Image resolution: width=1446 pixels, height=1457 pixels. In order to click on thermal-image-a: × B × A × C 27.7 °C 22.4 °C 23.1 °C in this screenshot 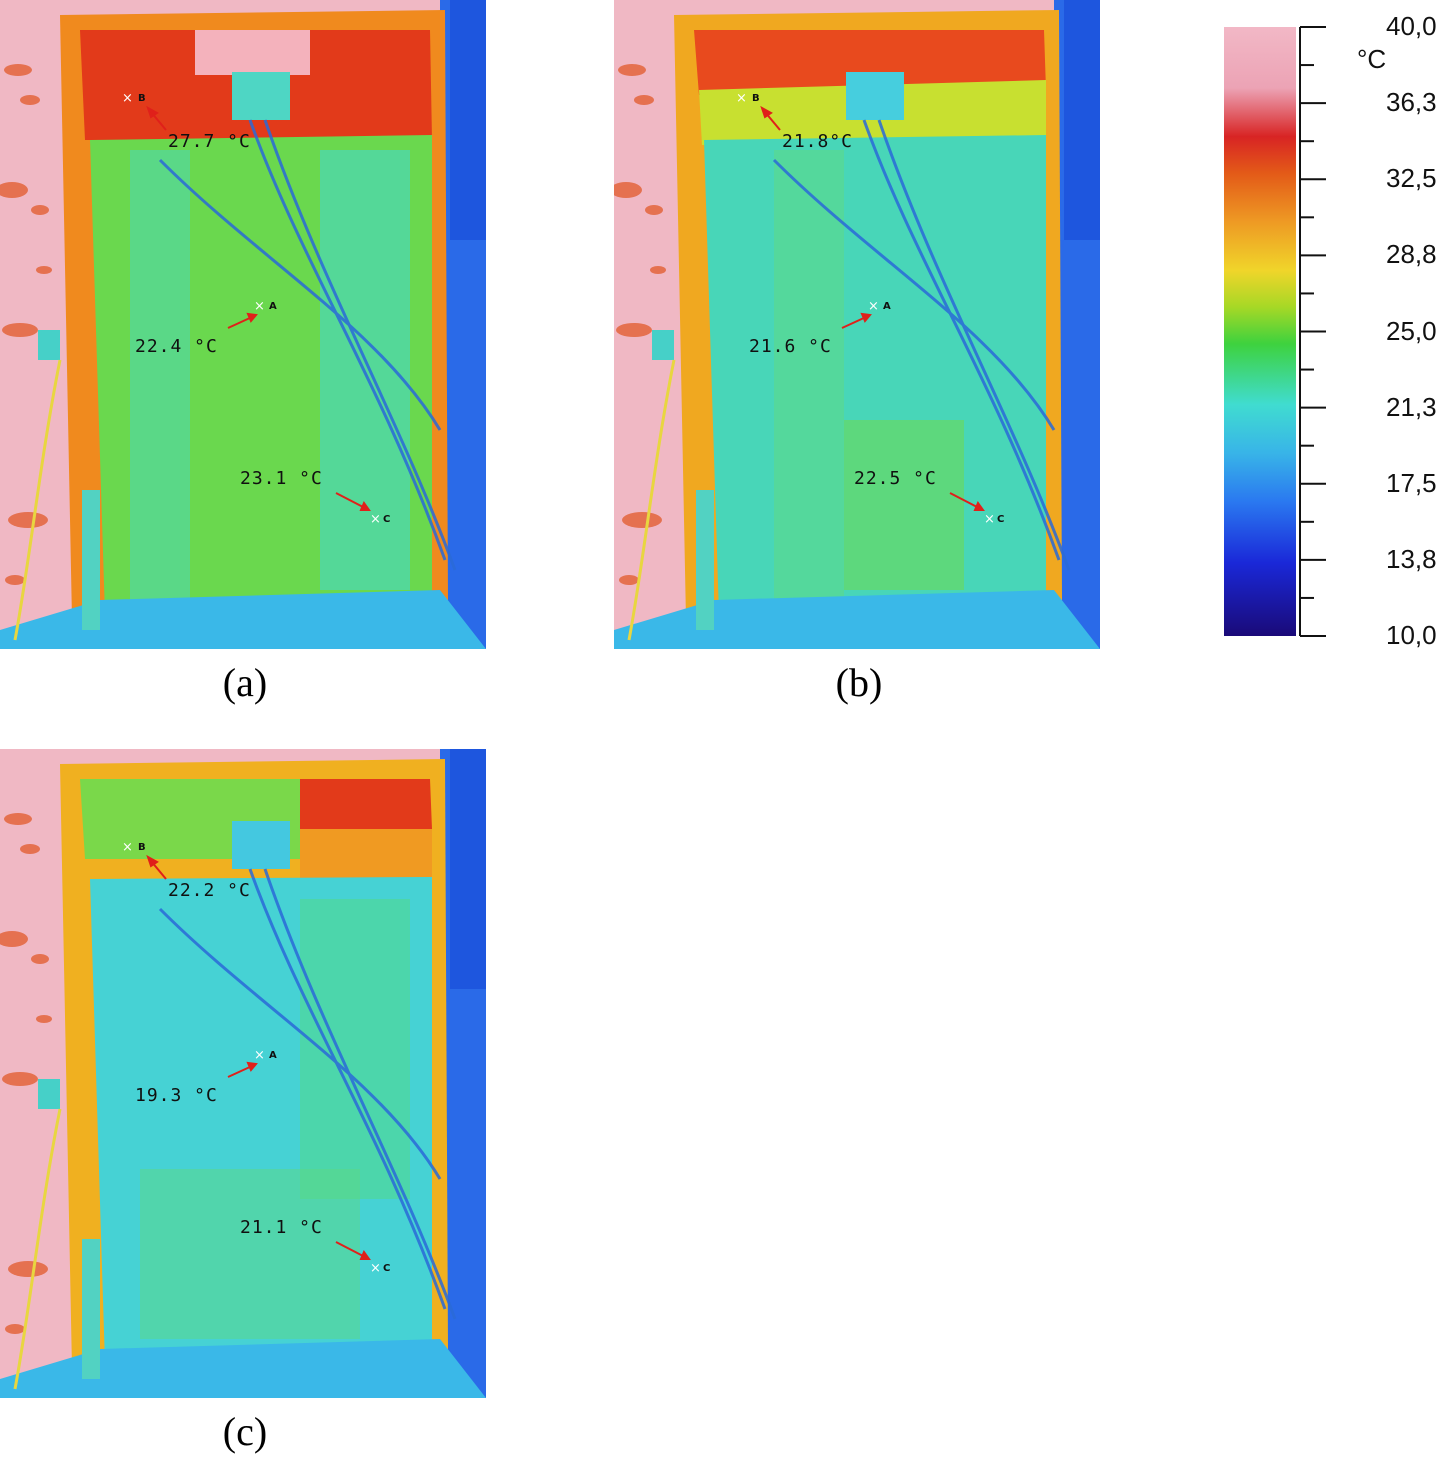, I will do `click(243, 324)`.